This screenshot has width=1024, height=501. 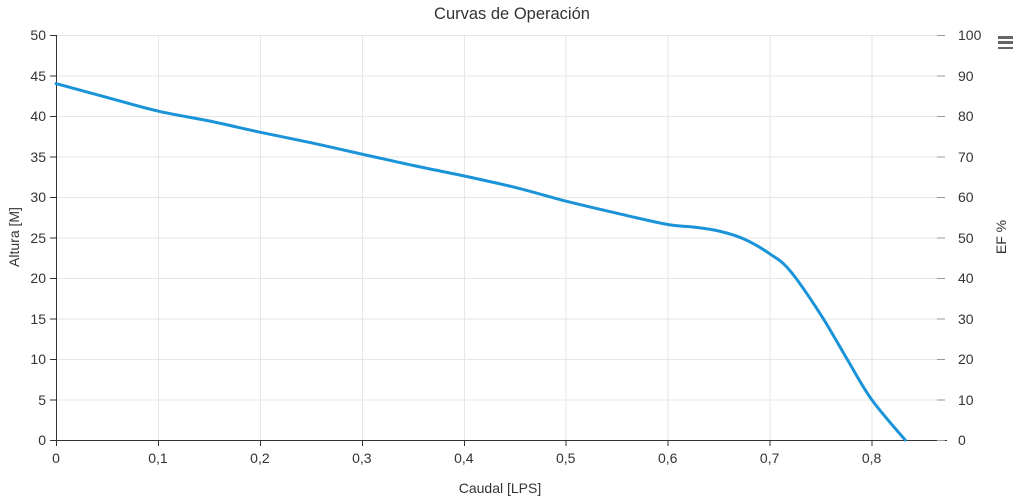 I want to click on x-tick-label: 0,2, so click(x=260, y=458).